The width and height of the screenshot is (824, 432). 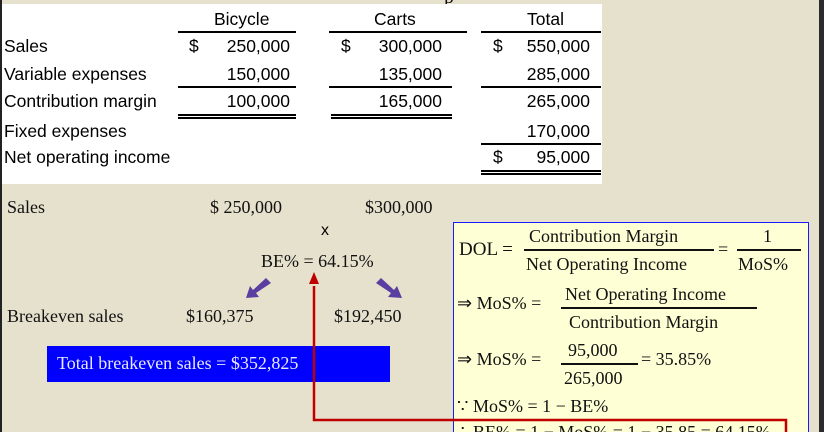 I want to click on breakeven-sales-row-label: Breakeven sales, so click(x=65, y=316).